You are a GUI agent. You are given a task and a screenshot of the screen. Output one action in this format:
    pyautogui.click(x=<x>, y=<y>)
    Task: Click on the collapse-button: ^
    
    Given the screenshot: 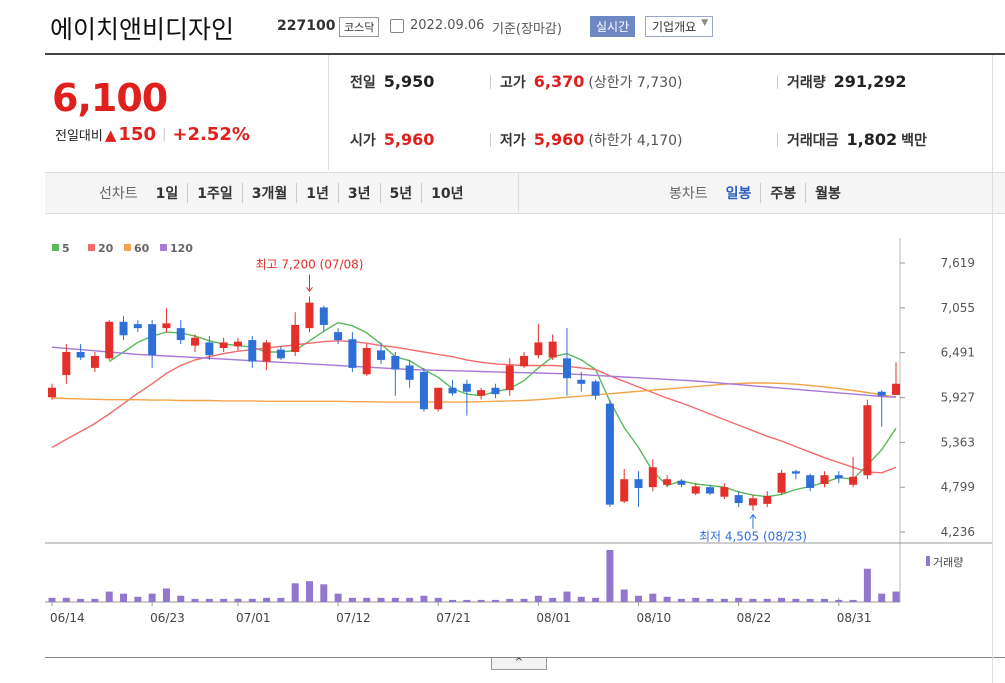 What is the action you would take?
    pyautogui.click(x=519, y=664)
    